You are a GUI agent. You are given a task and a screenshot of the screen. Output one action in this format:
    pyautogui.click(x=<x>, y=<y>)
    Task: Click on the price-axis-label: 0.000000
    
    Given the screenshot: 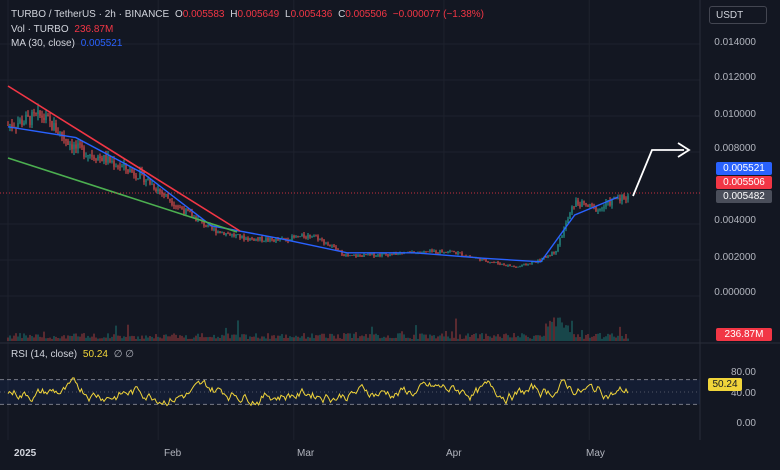 What is the action you would take?
    pyautogui.click(x=735, y=292)
    